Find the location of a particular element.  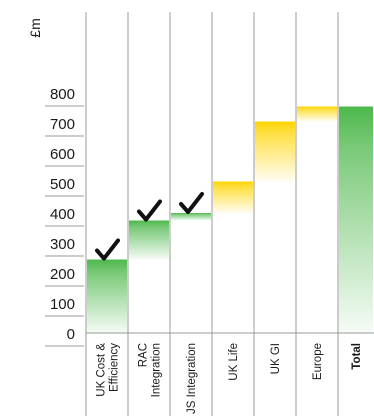

x-category-label-line: Integration is located at coordinates (157, 370).